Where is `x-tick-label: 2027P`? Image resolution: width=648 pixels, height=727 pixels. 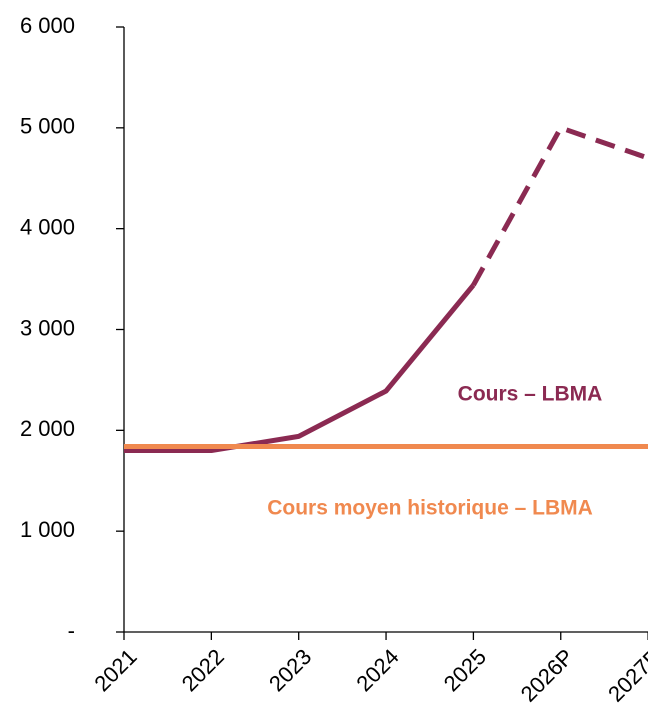 x-tick-label: 2027P is located at coordinates (625, 675).